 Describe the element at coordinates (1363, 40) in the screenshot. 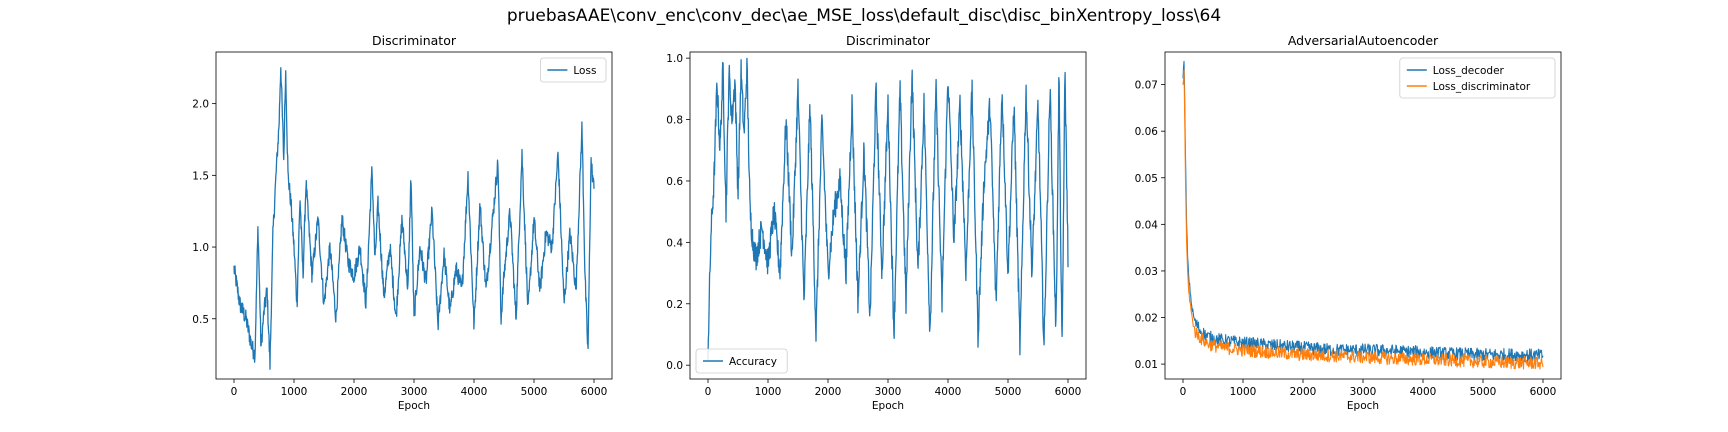

I see `chart-title: AdversarialAutoencoder` at that location.